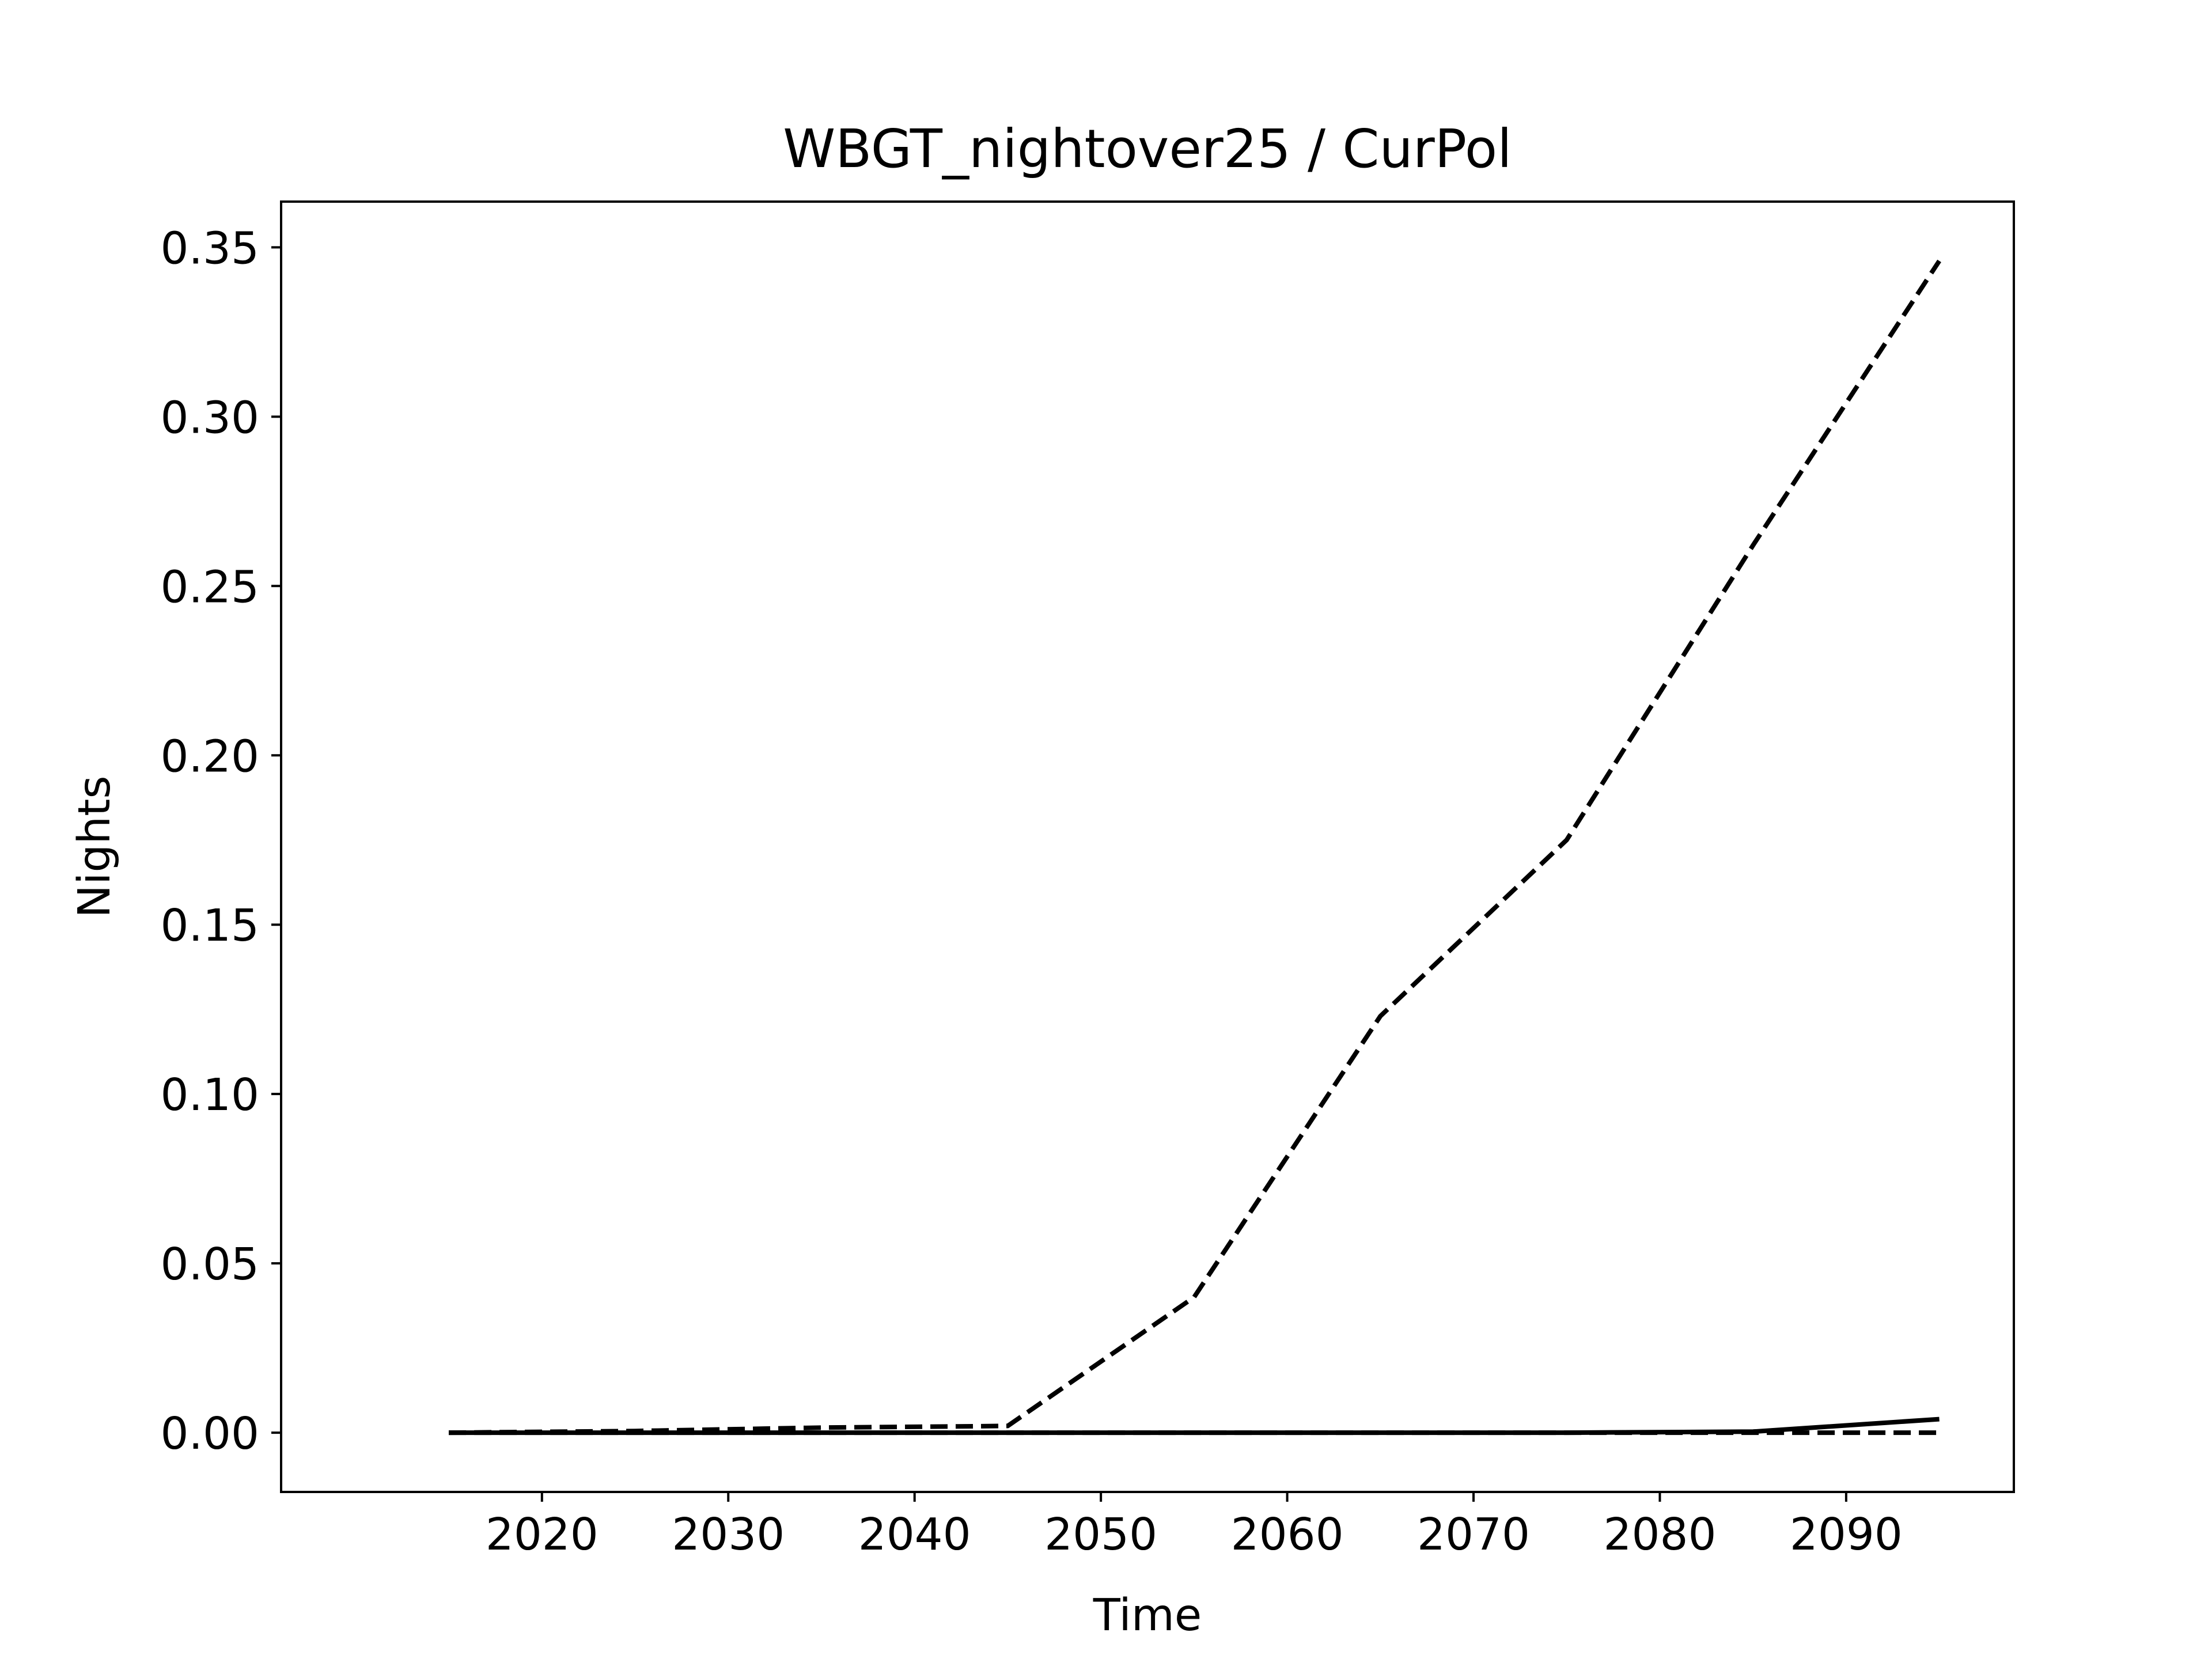 Image resolution: width=2212 pixels, height=1659 pixels. What do you see at coordinates (1659, 1534) in the screenshot?
I see `x-tick-label: 2080` at bounding box center [1659, 1534].